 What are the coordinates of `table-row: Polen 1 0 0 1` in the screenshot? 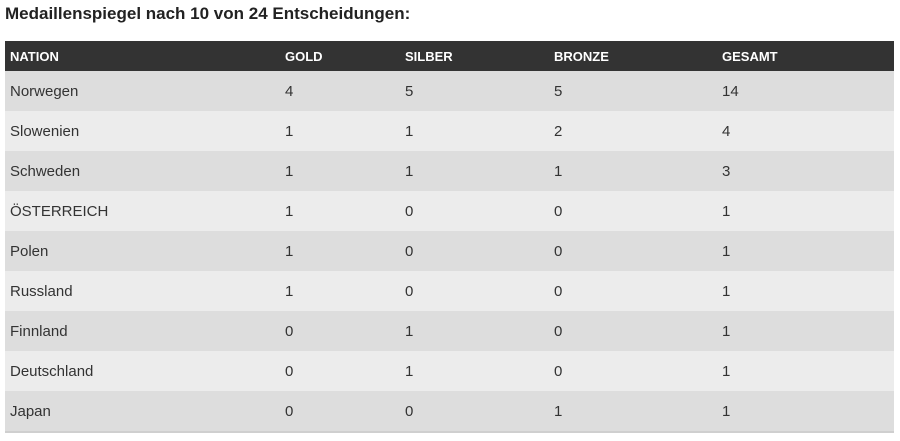 It's located at (449, 251).